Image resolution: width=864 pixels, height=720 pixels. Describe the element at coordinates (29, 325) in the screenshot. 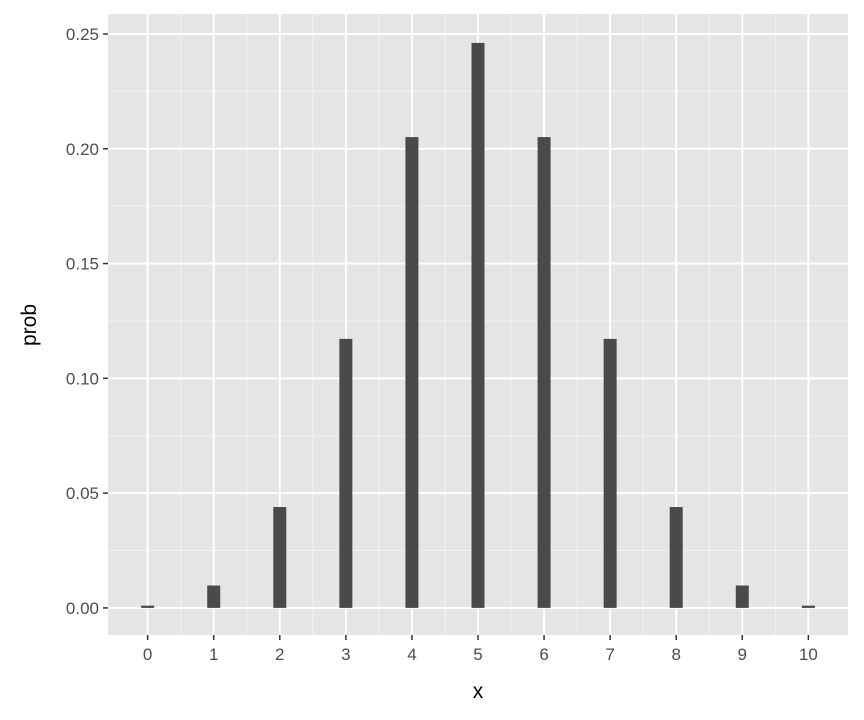

I see `y-axis-title: prob` at that location.